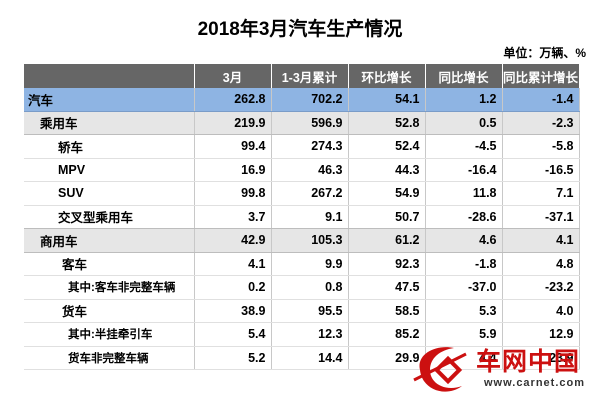 Image resolution: width=600 pixels, height=400 pixels. I want to click on row-label: 乘用车, so click(109, 123).